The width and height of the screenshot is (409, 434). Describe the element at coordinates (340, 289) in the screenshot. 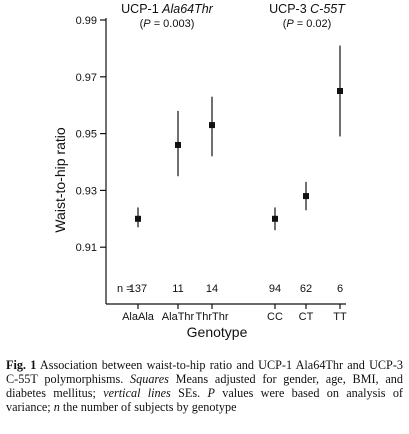

I see `n-label: 6` at that location.